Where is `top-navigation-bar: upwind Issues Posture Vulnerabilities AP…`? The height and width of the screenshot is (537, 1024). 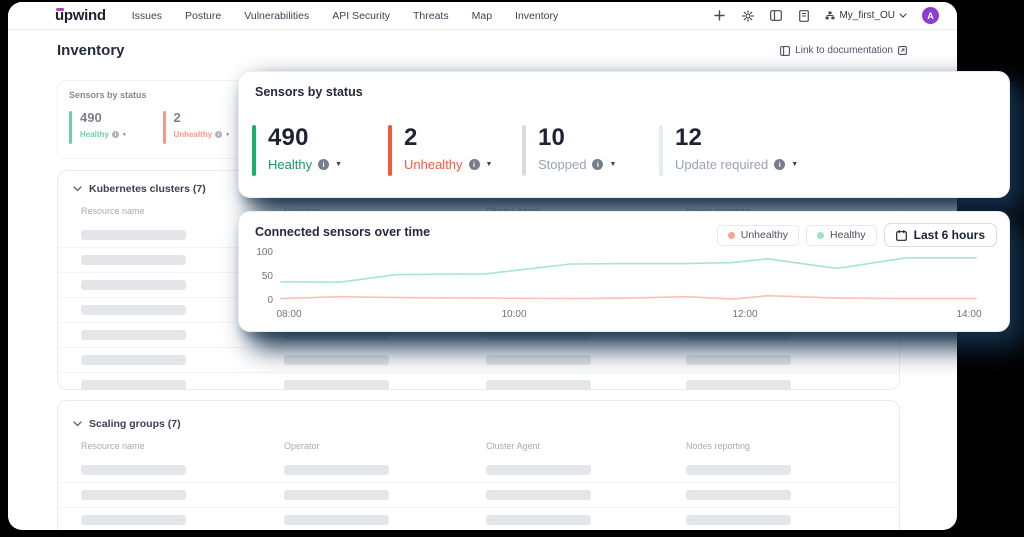 top-navigation-bar: upwind Issues Posture Vulnerabilities AP… is located at coordinates (482, 16).